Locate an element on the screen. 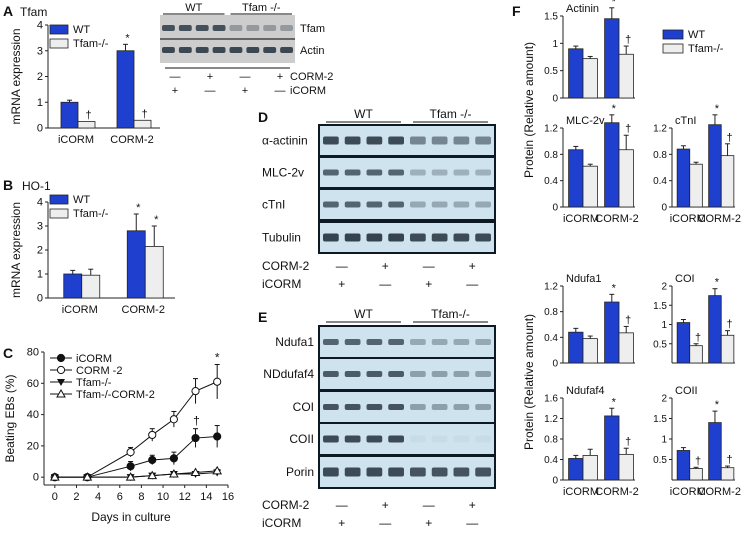  legend-label: iCORM is located at coordinates (94, 359).